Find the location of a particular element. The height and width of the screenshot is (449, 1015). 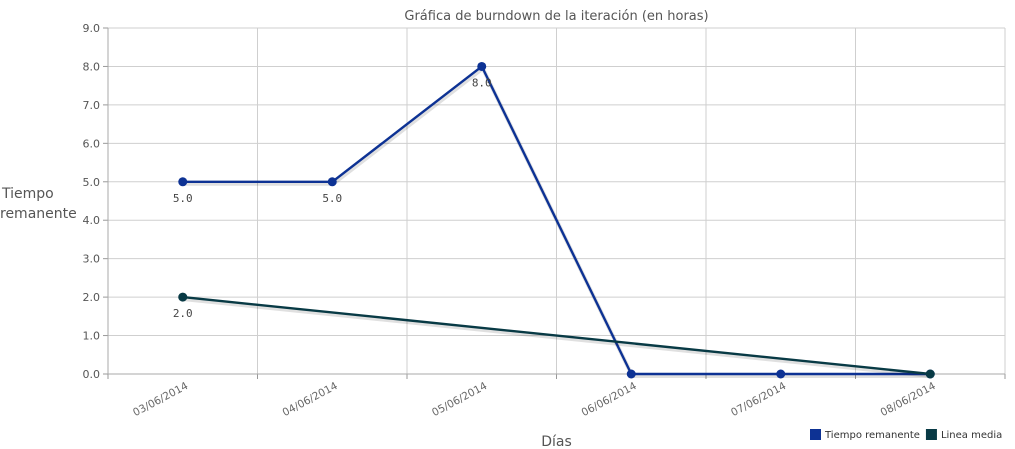

y-tick-label: 1.0 is located at coordinates (92, 336).